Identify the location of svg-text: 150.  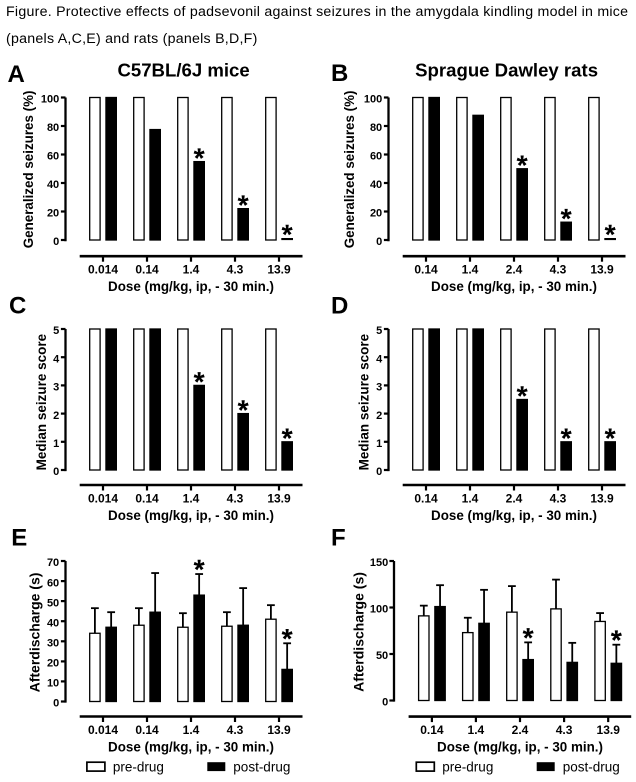
(379, 563).